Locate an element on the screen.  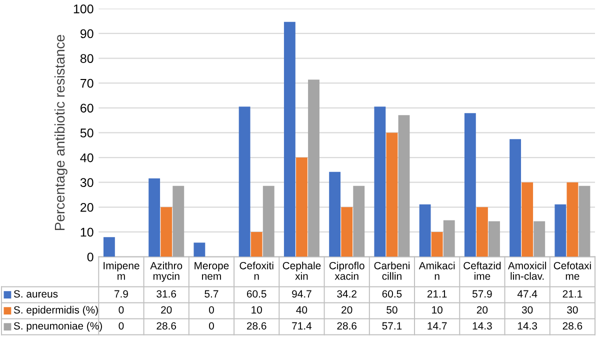
data-label: 31.6 is located at coordinates (166, 294).